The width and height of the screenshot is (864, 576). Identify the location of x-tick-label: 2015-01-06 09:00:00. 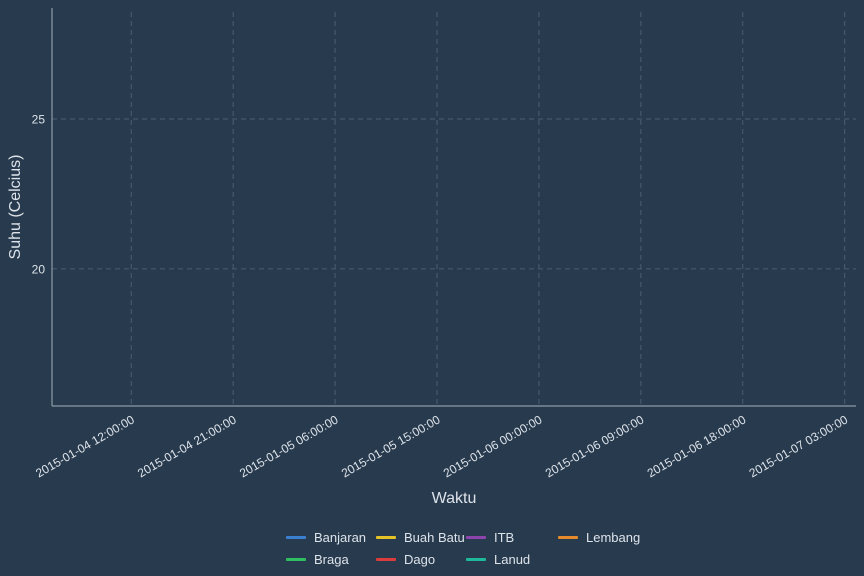
(595, 446).